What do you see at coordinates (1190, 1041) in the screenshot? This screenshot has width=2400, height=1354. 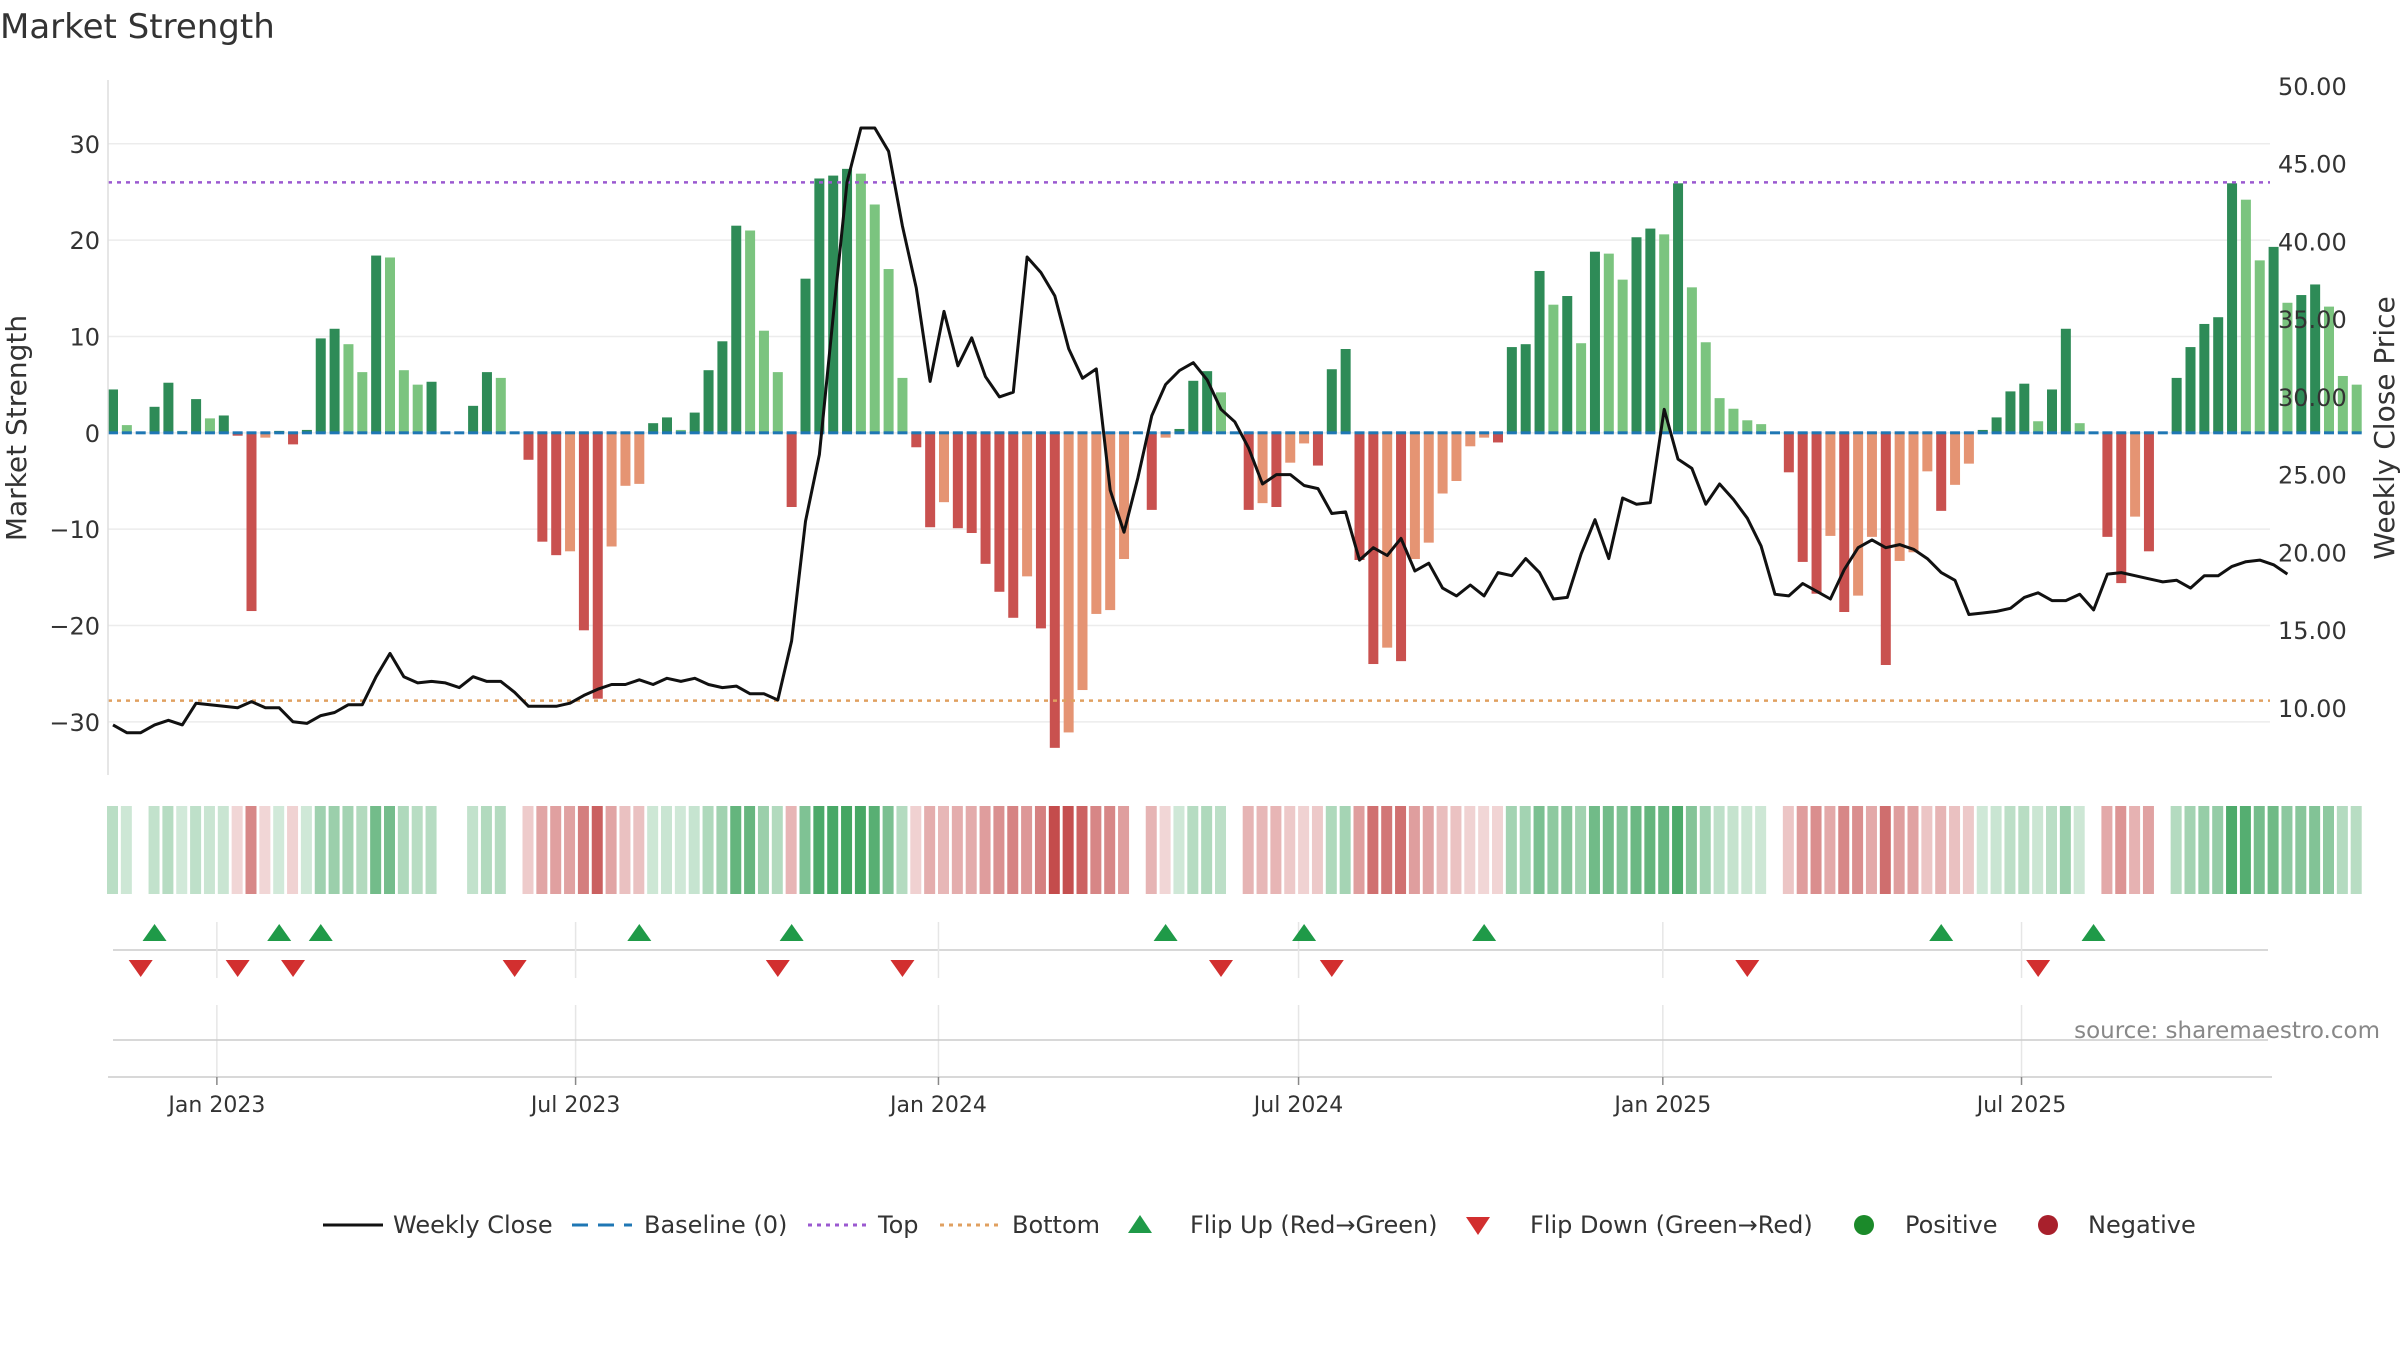 I see `lower-panel` at bounding box center [1190, 1041].